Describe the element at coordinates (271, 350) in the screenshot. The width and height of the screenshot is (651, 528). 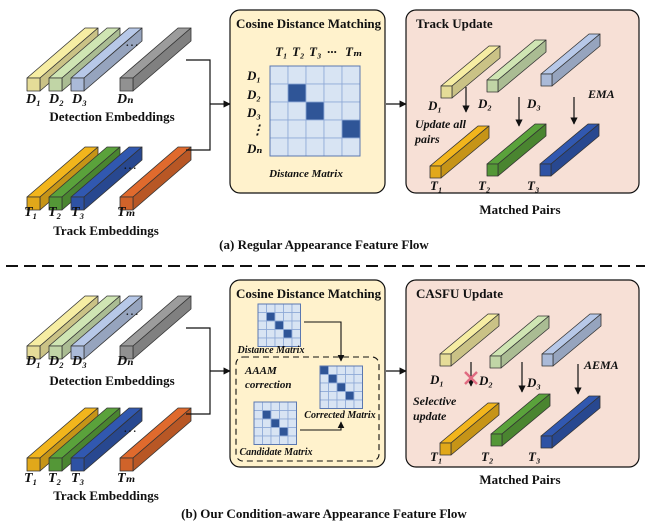
I see `distance-matrix-caption: Distance Matrix` at that location.